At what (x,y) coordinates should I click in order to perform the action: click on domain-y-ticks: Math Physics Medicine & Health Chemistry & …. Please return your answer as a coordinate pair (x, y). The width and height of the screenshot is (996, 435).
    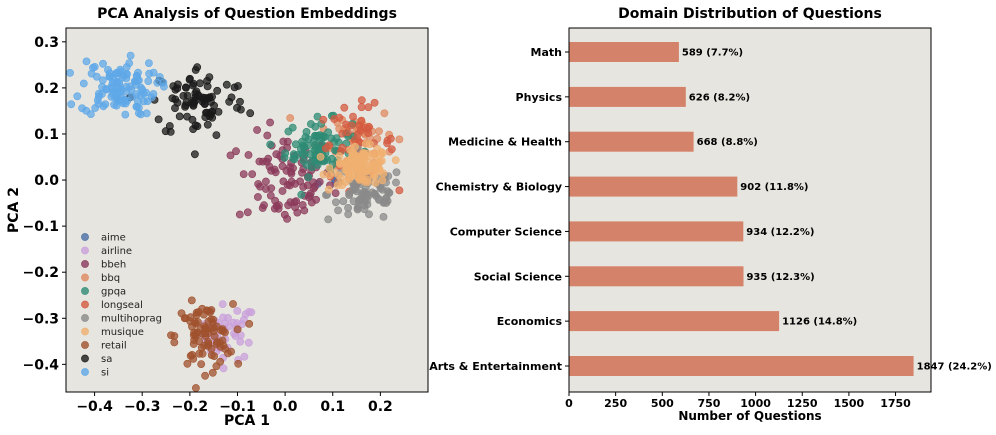
    Looking at the image, I should click on (499, 209).